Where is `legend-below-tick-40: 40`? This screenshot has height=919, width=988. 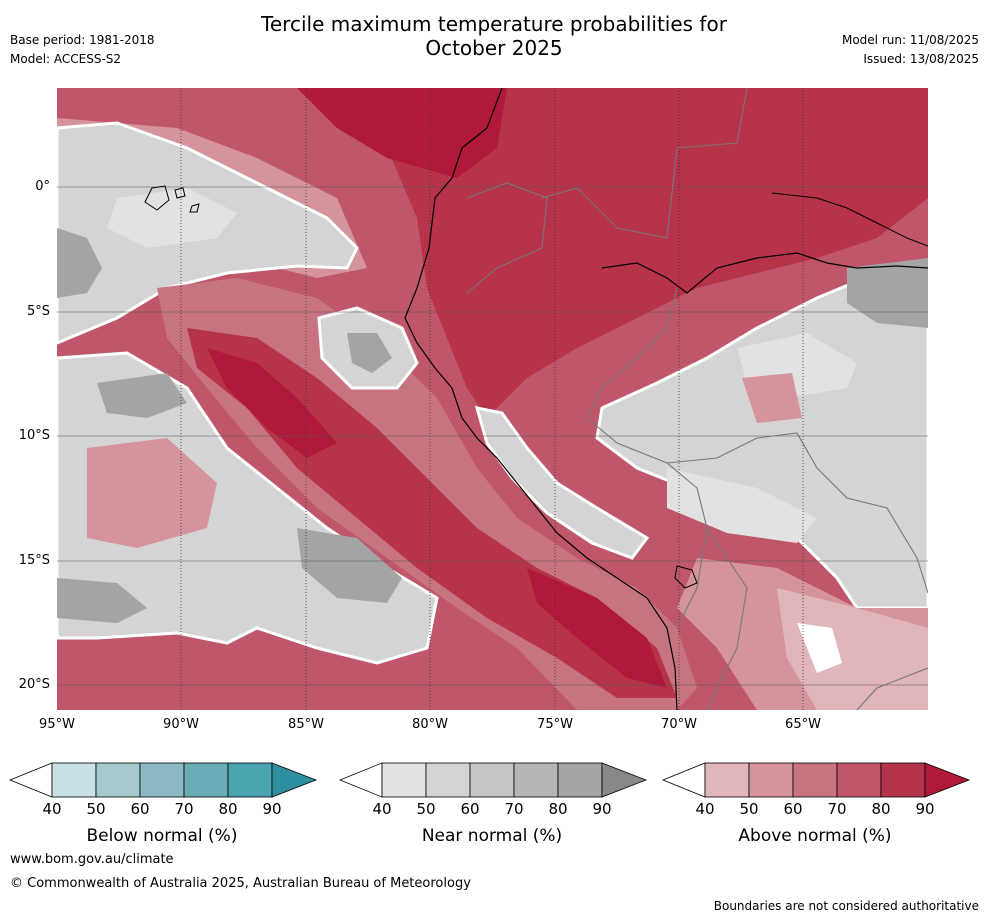
legend-below-tick-40: 40 is located at coordinates (52, 809).